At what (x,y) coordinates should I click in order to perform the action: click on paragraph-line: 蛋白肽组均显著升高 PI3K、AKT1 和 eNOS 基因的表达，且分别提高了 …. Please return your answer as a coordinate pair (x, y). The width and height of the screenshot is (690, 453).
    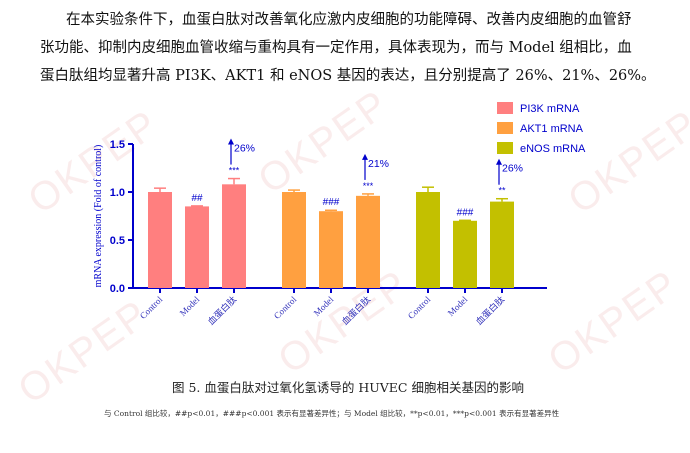
    Looking at the image, I should click on (348, 76).